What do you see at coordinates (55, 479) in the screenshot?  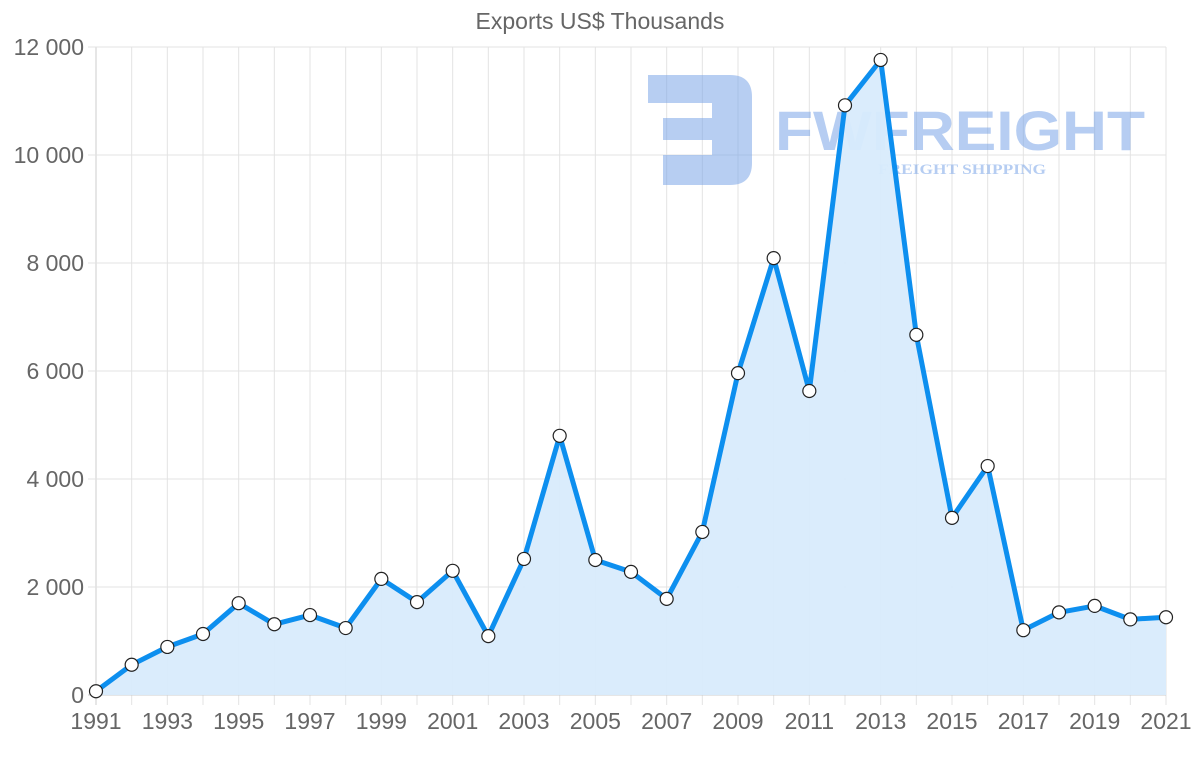 I see `y-tick-label: 4 000` at bounding box center [55, 479].